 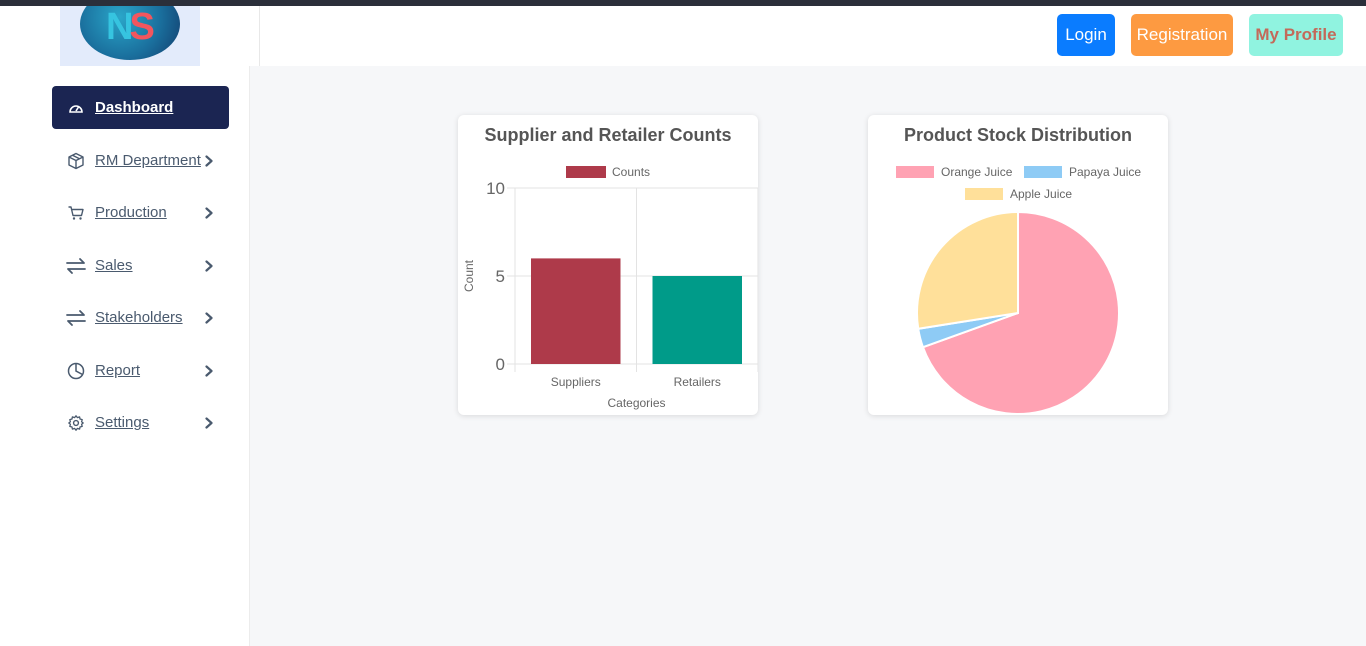 What do you see at coordinates (76, 423) in the screenshot?
I see `gear-icon` at bounding box center [76, 423].